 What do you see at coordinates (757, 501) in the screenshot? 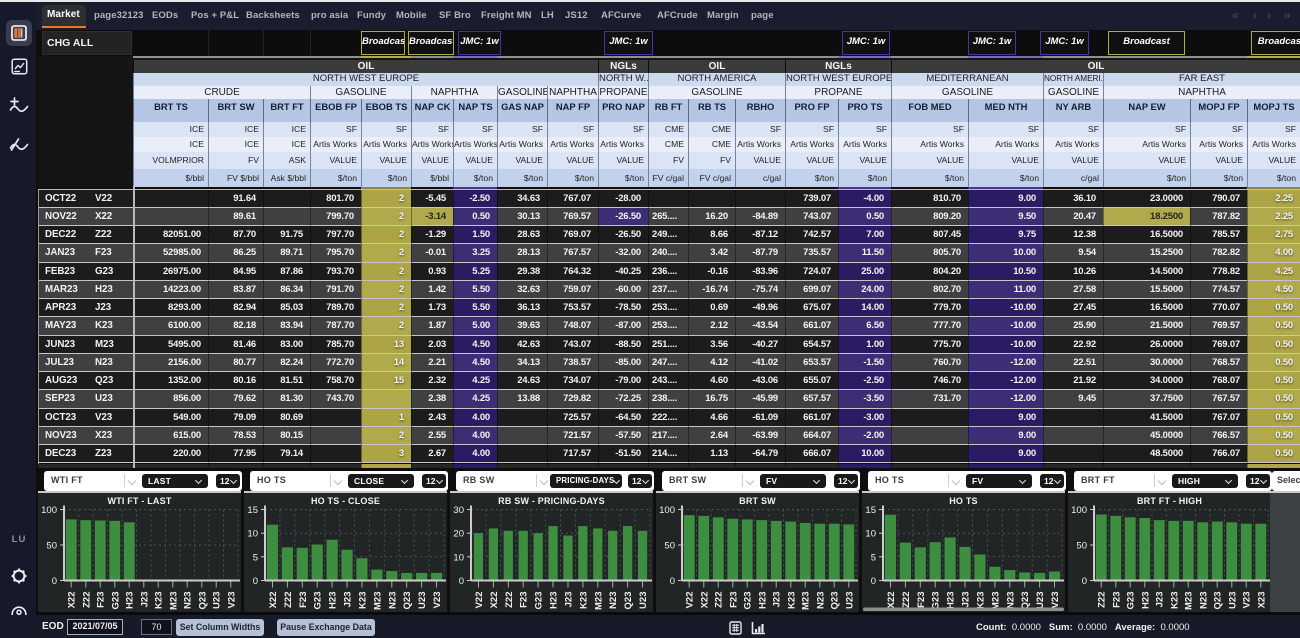
I see `svg-text: BRT SW` at bounding box center [757, 501].